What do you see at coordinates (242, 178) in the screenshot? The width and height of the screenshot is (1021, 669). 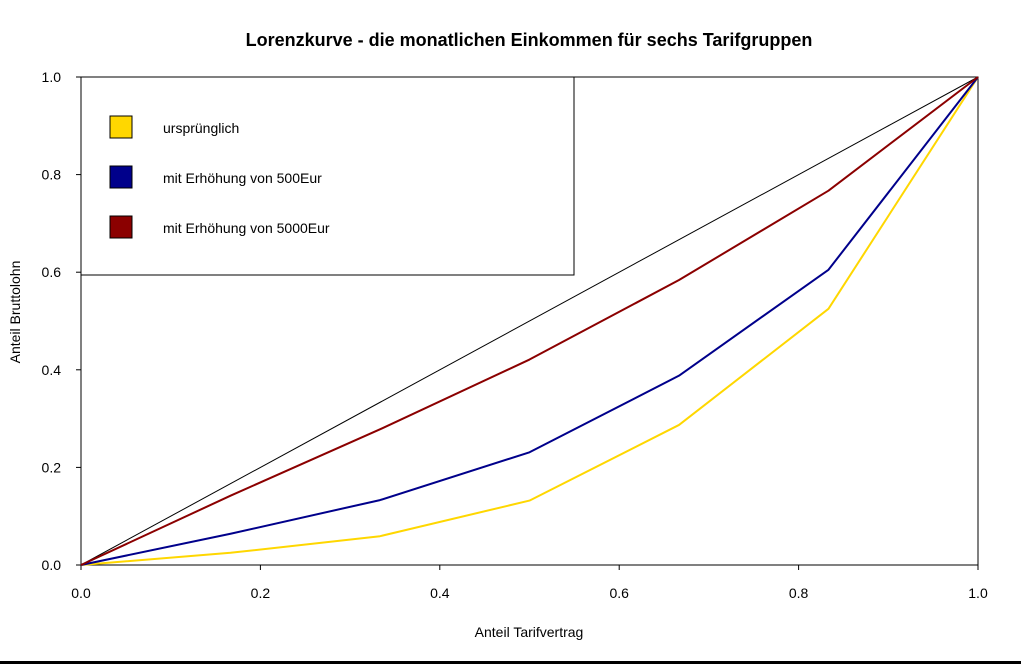 I see `legend-label-1: mit Erhöhung von 500Eur` at bounding box center [242, 178].